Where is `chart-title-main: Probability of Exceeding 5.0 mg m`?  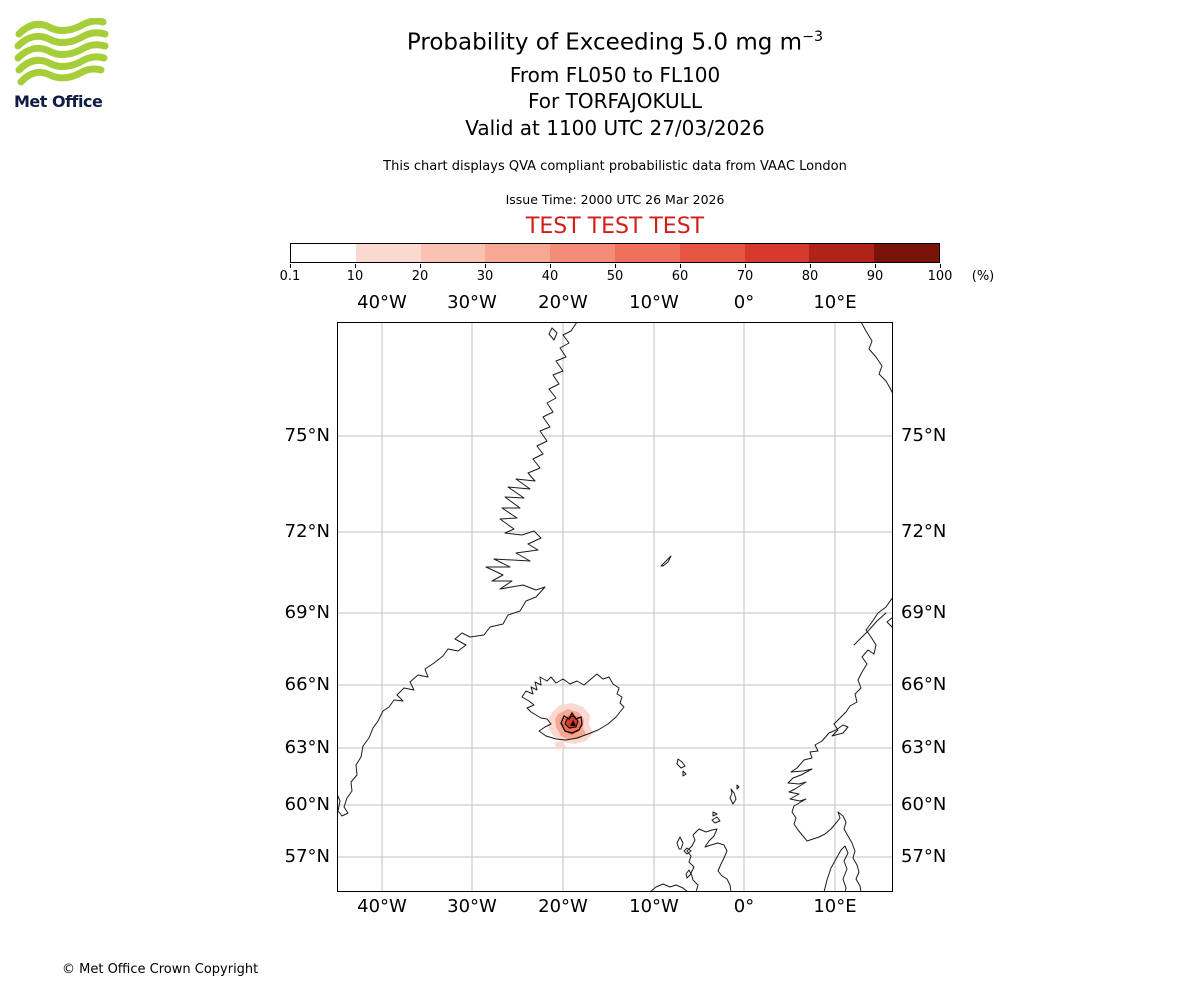 chart-title-main: Probability of Exceeding 5.0 mg m is located at coordinates (604, 42).